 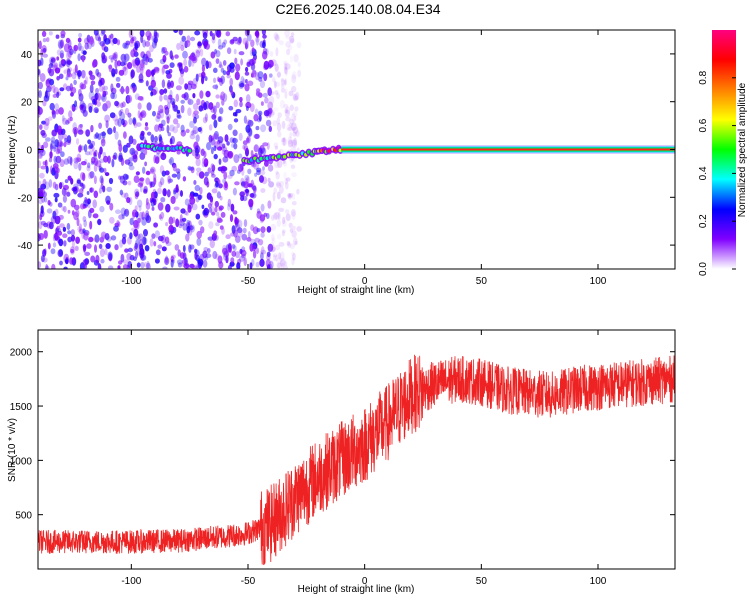 What do you see at coordinates (703, 173) in the screenshot?
I see `colorbar-tick-label: 0.4` at bounding box center [703, 173].